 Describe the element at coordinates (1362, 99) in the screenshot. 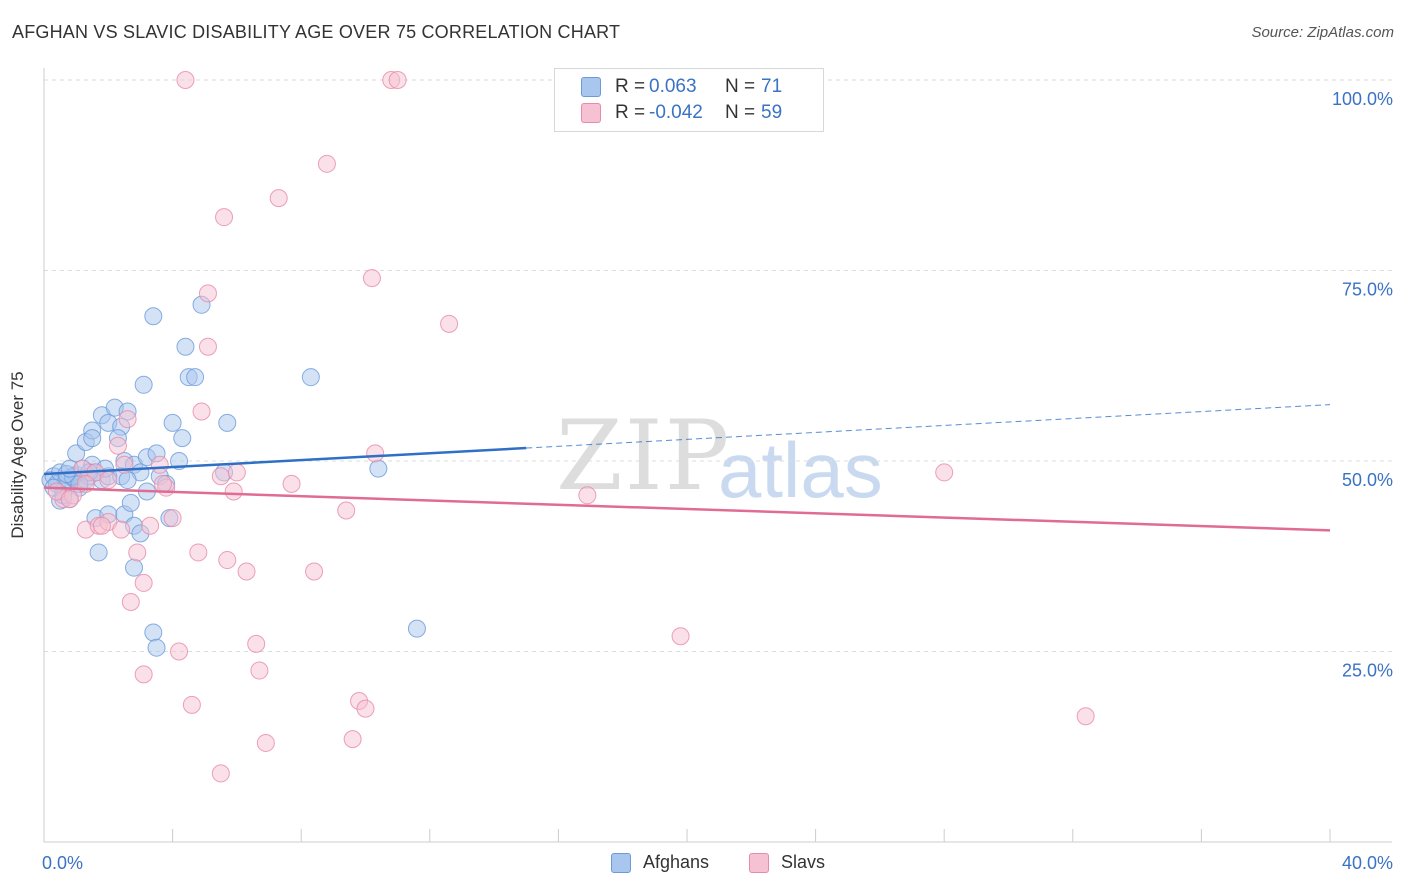

I see `y-tick-label: 100.0%` at that location.